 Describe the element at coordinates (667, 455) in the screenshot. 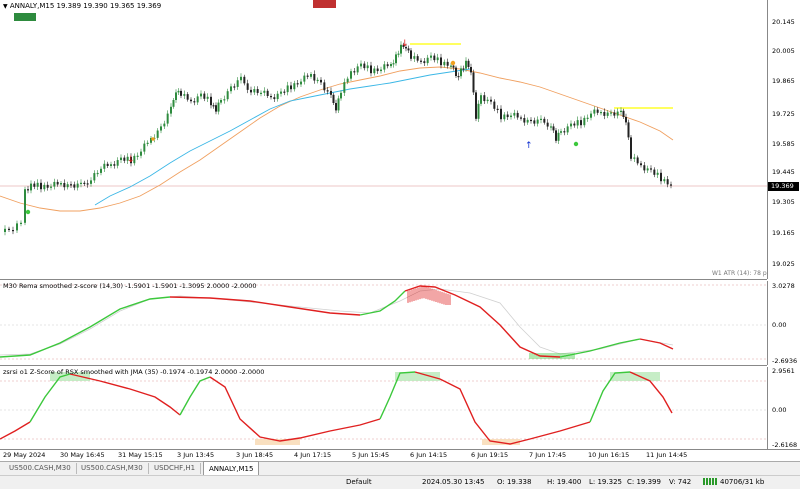

I see `time-tick: 11 Jun 14:45` at that location.